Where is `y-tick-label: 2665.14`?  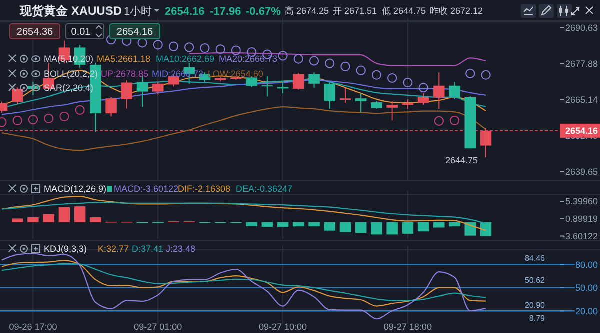 y-tick-label: 2665.14 is located at coordinates (581, 100).